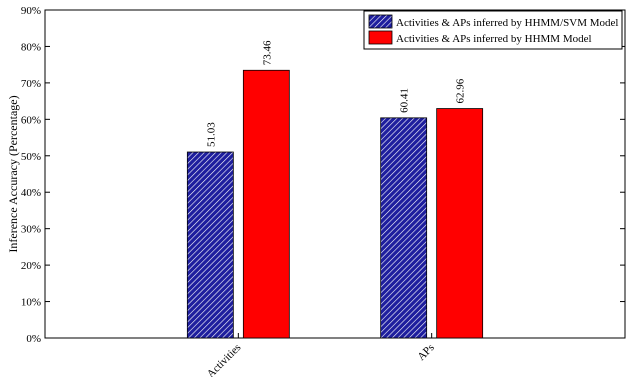 This screenshot has width=630, height=377. I want to click on y-tick-label: 70%, so click(31, 84).